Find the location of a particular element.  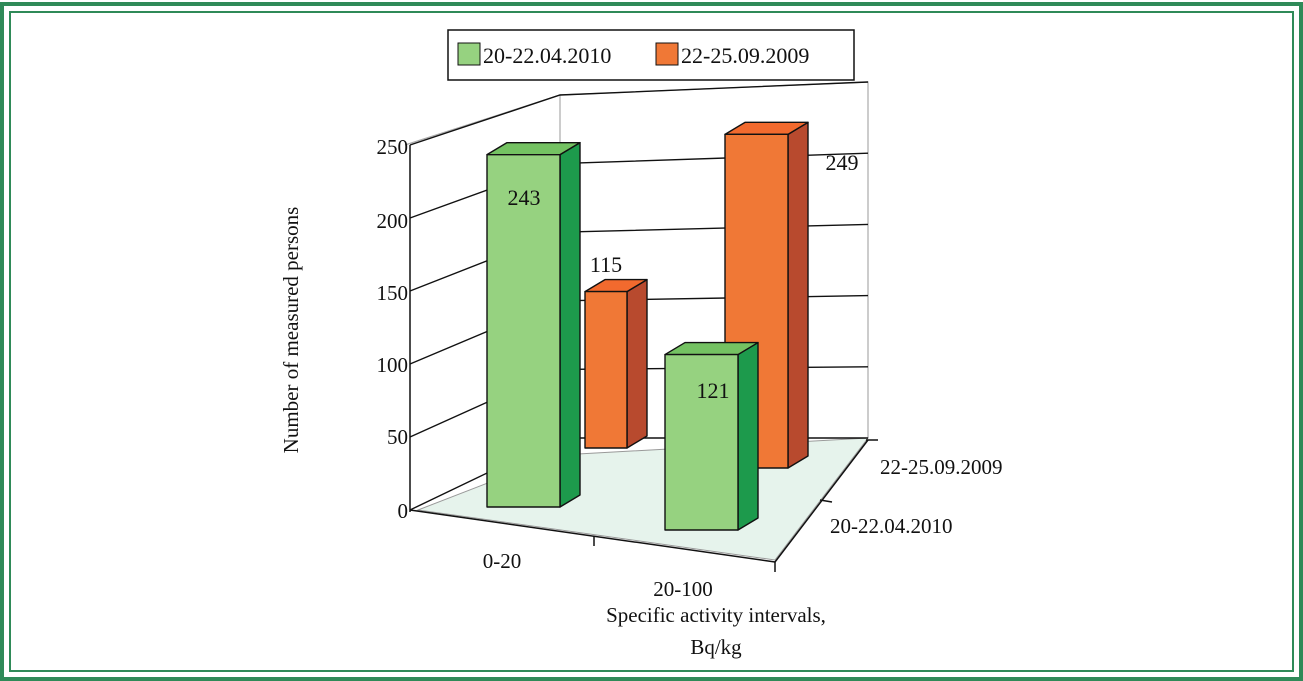

category-label: 20-100 is located at coordinates (683, 589).